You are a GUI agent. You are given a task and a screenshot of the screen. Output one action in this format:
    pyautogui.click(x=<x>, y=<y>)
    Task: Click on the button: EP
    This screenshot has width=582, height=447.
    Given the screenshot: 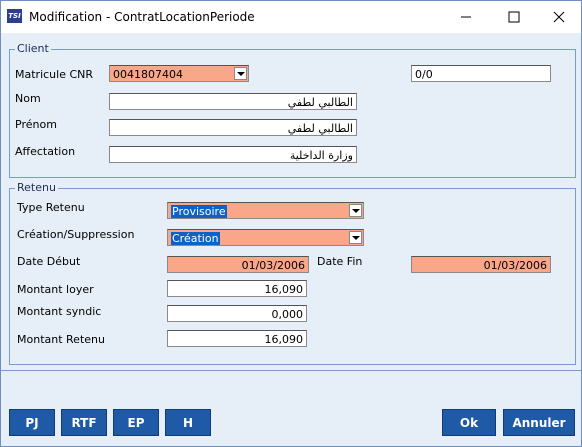 What is the action you would take?
    pyautogui.click(x=136, y=422)
    